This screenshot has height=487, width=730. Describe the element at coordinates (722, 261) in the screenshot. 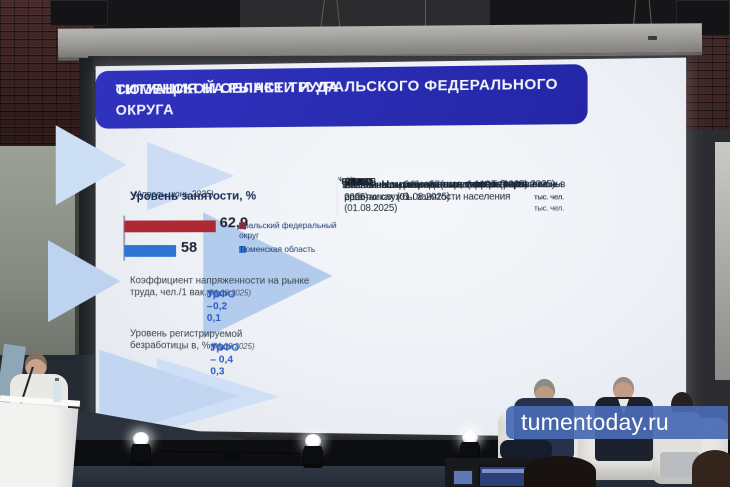

I see `side-screen-right` at that location.